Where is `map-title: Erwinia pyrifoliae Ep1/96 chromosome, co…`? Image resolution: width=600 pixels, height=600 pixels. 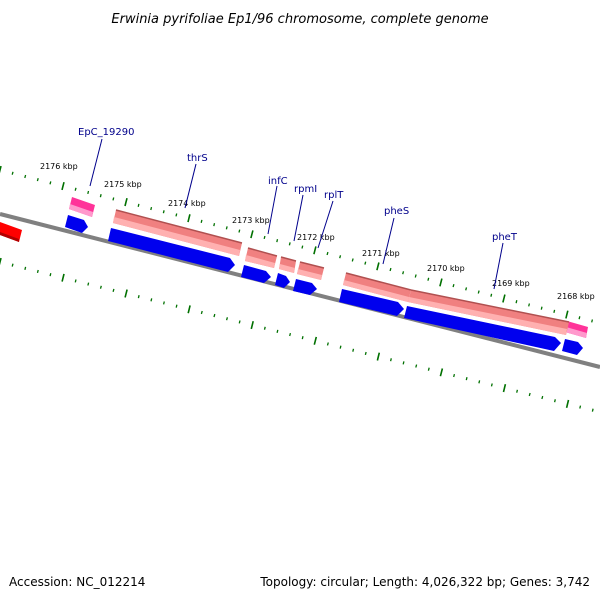 map-title: Erwinia pyrifoliae Ep1/96 chromosome, co… is located at coordinates (299, 19).